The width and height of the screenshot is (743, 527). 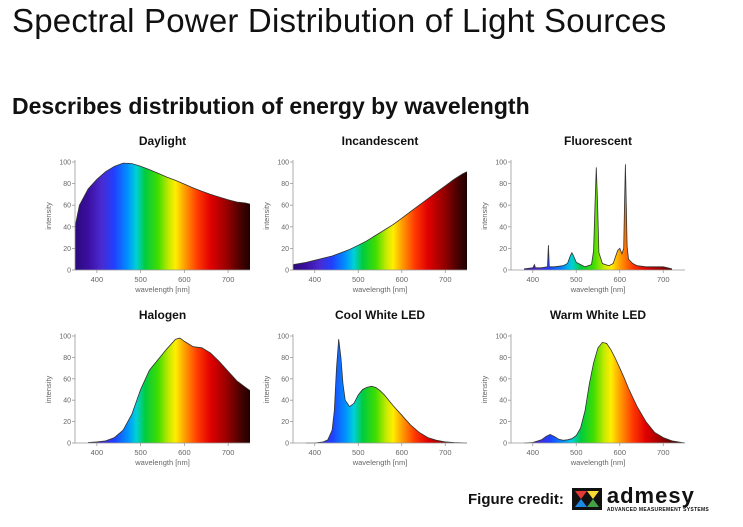 What do you see at coordinates (162, 141) in the screenshot?
I see `chart-title: Daylight` at bounding box center [162, 141].